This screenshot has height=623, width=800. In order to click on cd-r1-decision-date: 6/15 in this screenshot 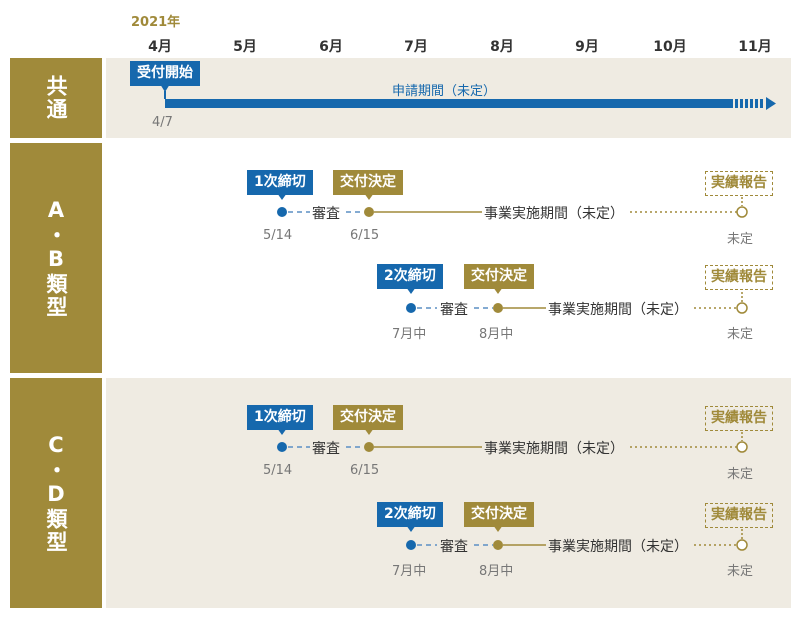, I will do `click(365, 470)`.